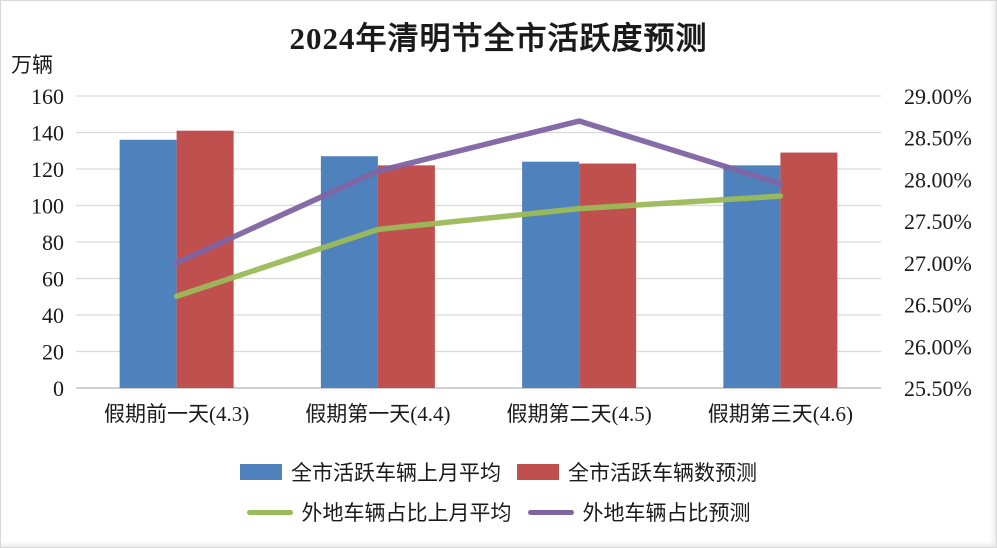 The height and width of the screenshot is (548, 997). I want to click on legend: 全市活跃车辆上月平均 全市活跃车辆数预测外地车辆占比上月平均 外地车辆占比预测, so click(498, 492).